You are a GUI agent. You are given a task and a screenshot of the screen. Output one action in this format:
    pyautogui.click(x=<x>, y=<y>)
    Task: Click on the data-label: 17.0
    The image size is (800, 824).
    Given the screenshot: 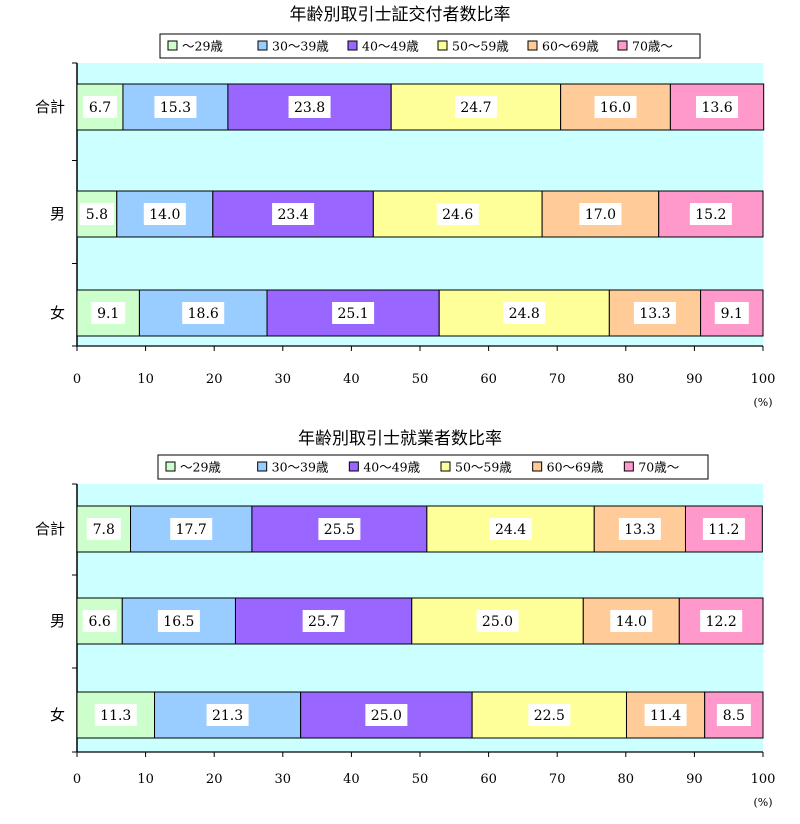 What is the action you would take?
    pyautogui.click(x=600, y=215)
    